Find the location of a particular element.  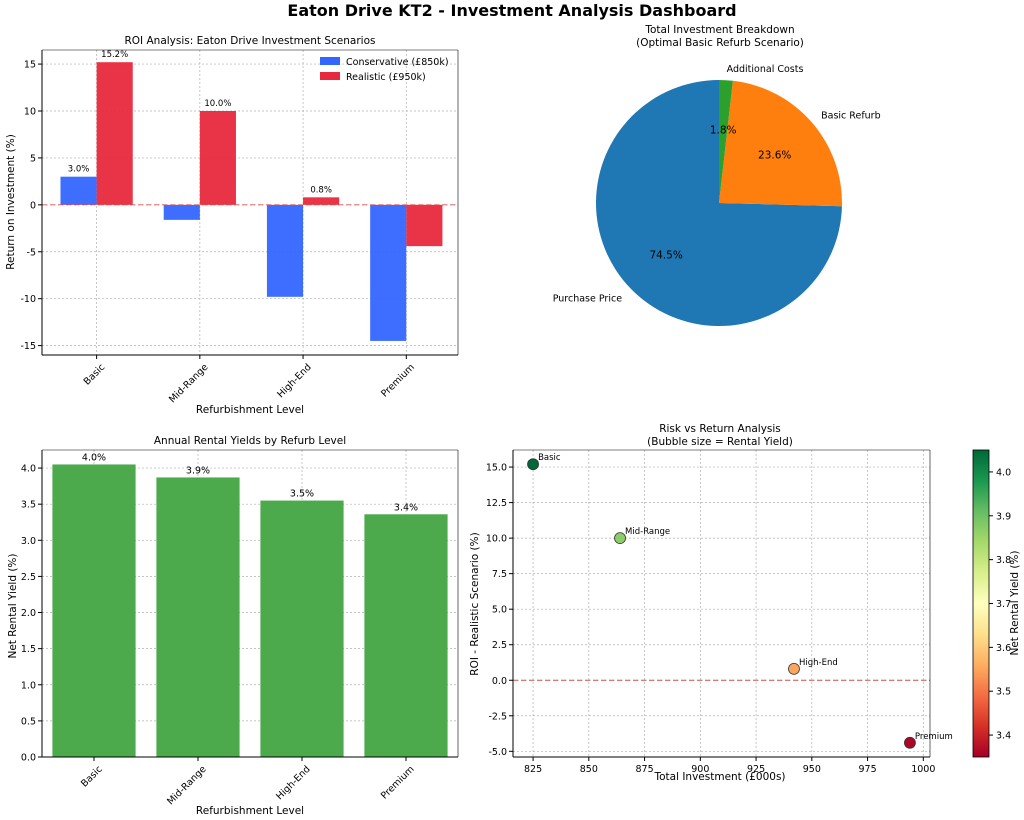

scatter-y-axis-label: ROI - Realistic Scenario (%) is located at coordinates (475, 603).